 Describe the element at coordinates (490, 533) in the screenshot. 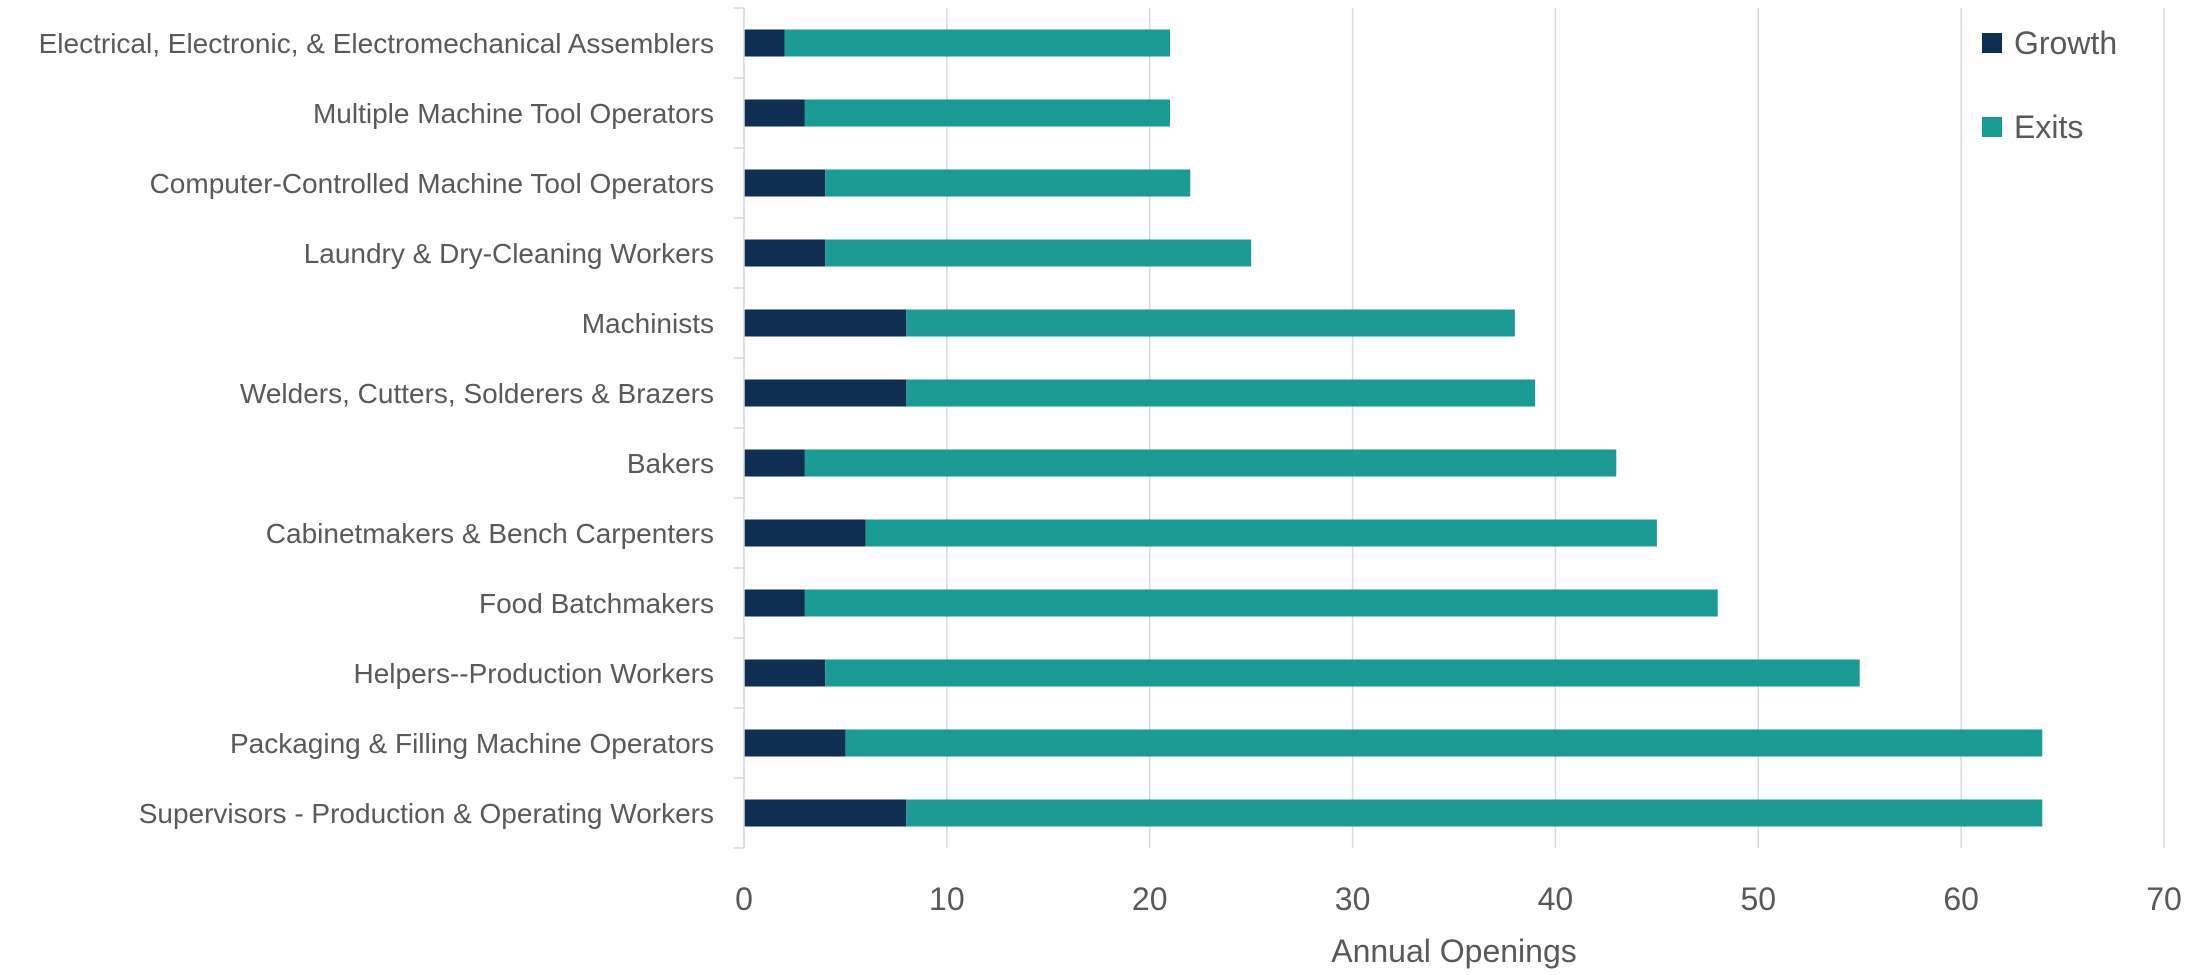

I see `y-category-label: Cabinetmakers & Bench Carpenters` at that location.